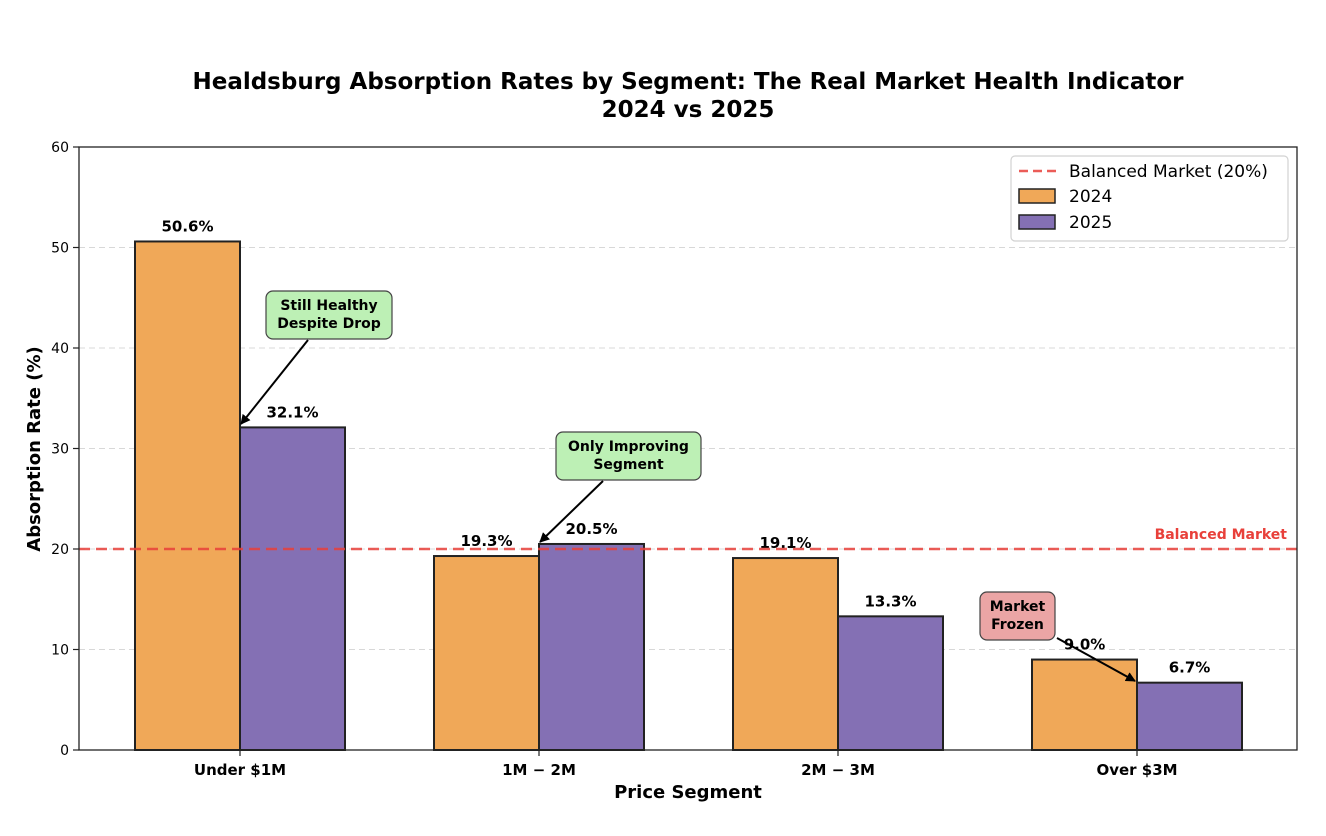 The width and height of the screenshot is (1326, 836). Describe the element at coordinates (890, 601) in the screenshot. I see `value-label: 13.3%` at that location.